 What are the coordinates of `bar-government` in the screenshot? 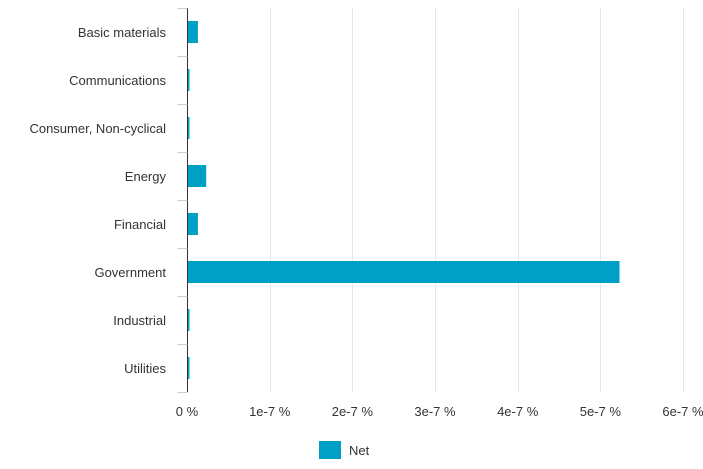 It's located at (404, 272).